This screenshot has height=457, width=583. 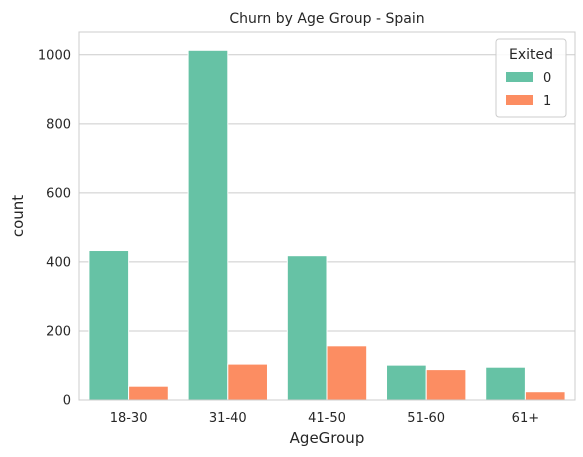 What do you see at coordinates (528, 90) in the screenshot?
I see `legend-items: 01` at bounding box center [528, 90].